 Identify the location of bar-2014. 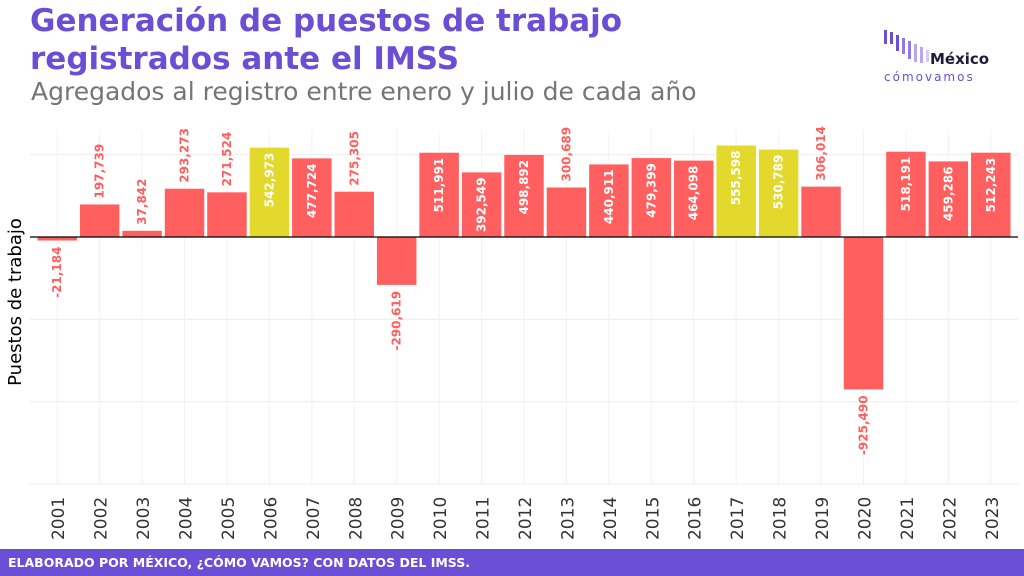
(609, 201).